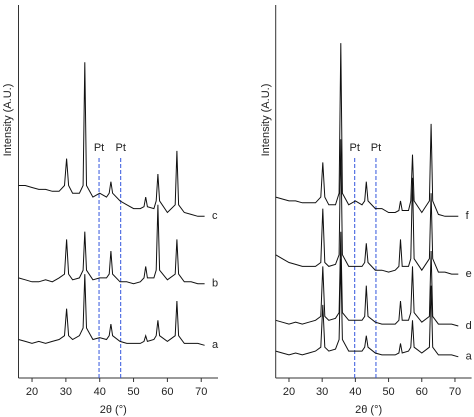  Describe the element at coordinates (469, 326) in the screenshot. I see `series-label: d` at that location.